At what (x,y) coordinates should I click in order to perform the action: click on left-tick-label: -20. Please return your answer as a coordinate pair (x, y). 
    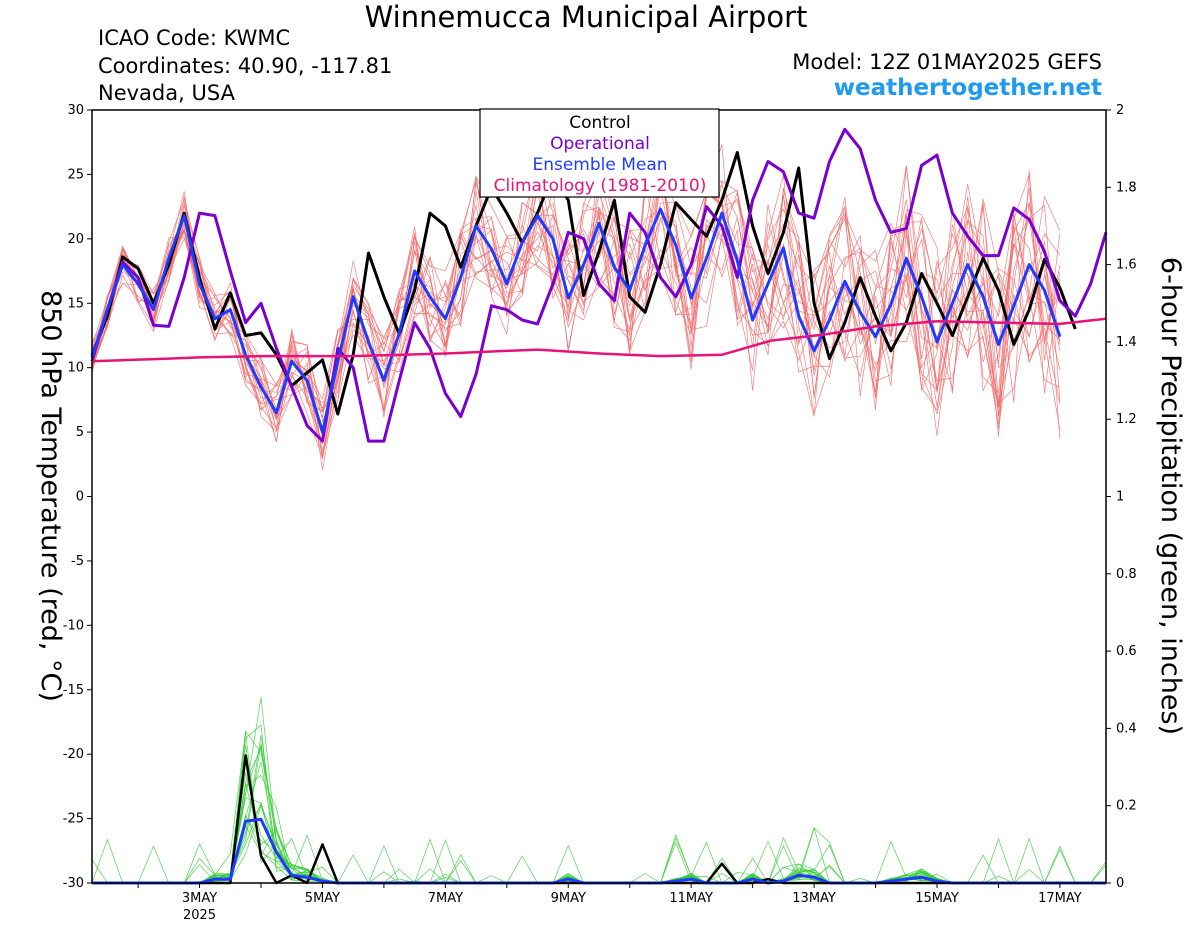
    Looking at the image, I should click on (73, 754).